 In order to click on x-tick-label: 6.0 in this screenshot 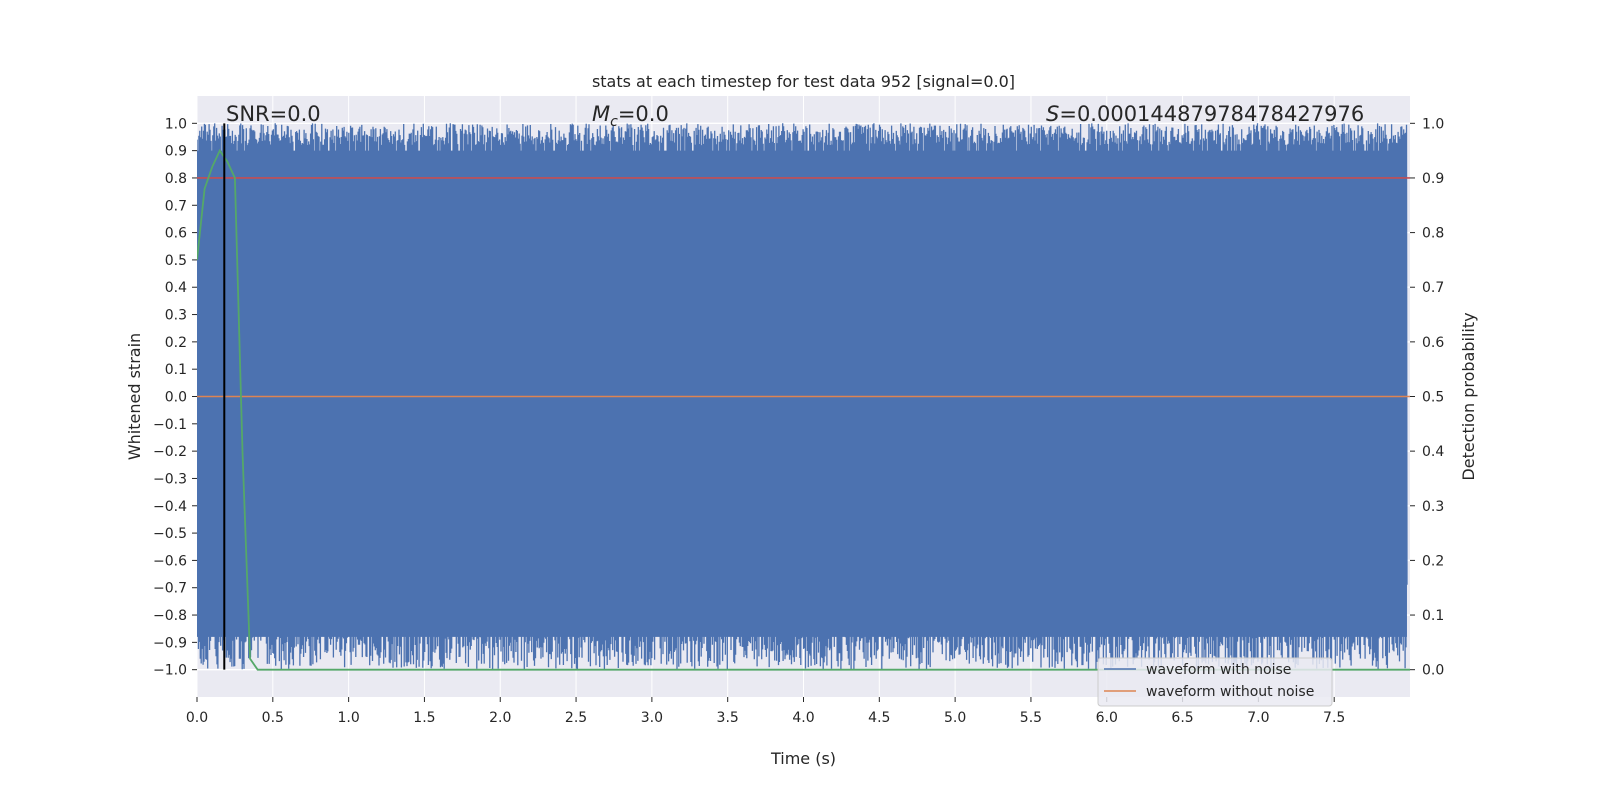, I will do `click(1107, 718)`.